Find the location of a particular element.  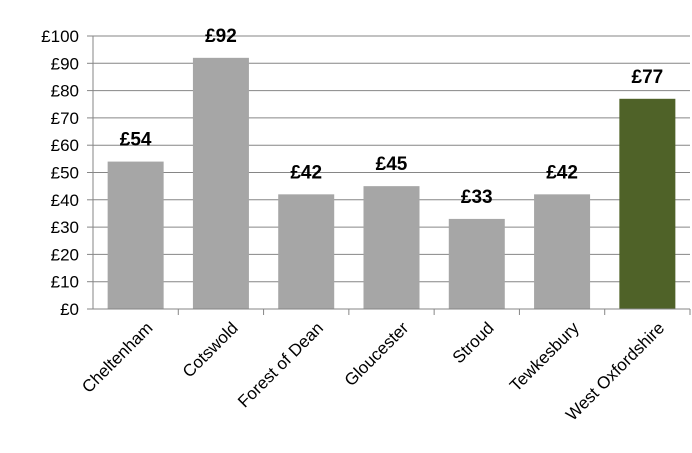

y-tick-label: £30 is located at coordinates (65, 227).